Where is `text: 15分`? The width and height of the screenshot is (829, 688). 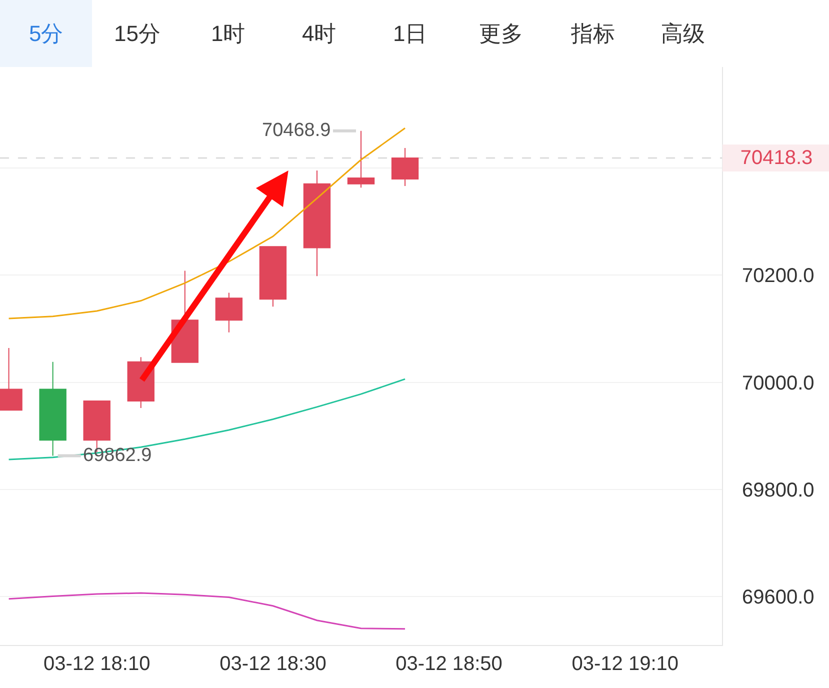 text: 15分 is located at coordinates (137, 33).